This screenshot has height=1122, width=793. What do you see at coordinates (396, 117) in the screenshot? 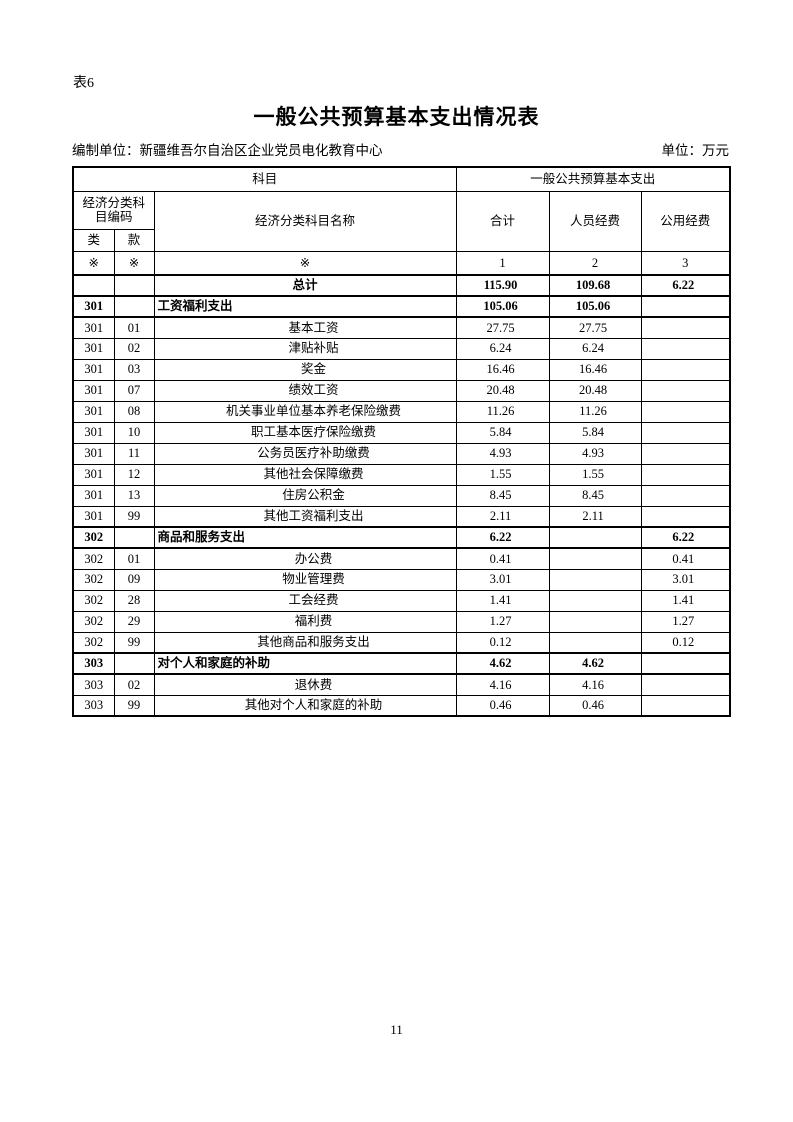
I see `page-title: 一般公共预算基本支出情况表` at bounding box center [396, 117].